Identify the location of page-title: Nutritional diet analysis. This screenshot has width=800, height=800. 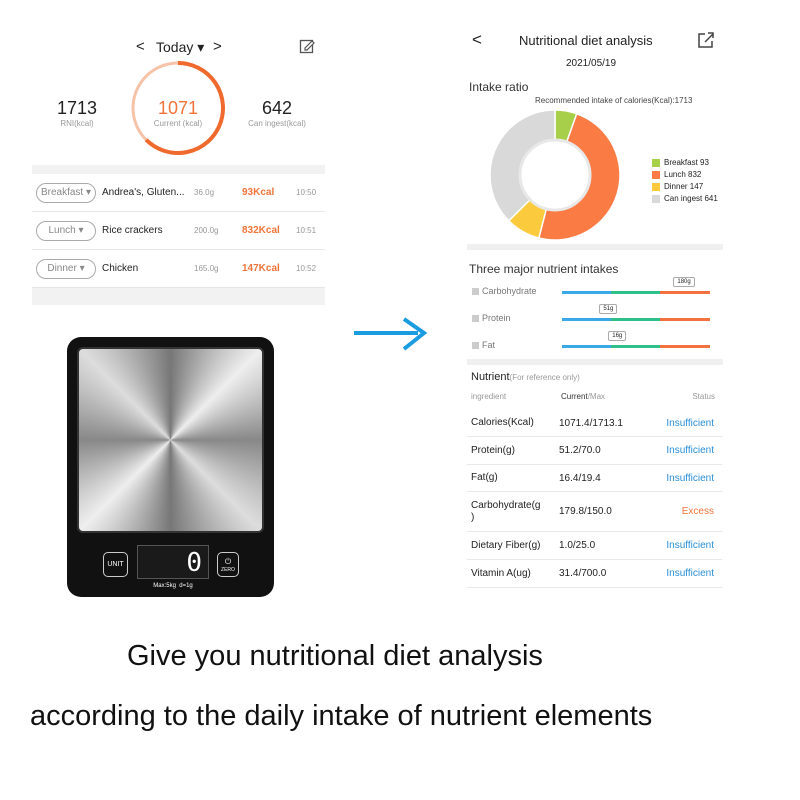
(586, 40).